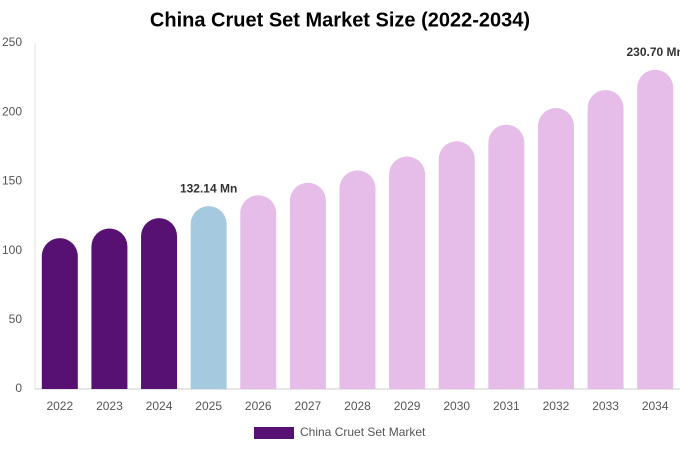 The image size is (680, 450). What do you see at coordinates (18, 388) in the screenshot?
I see `y-tick-label: 0` at bounding box center [18, 388].